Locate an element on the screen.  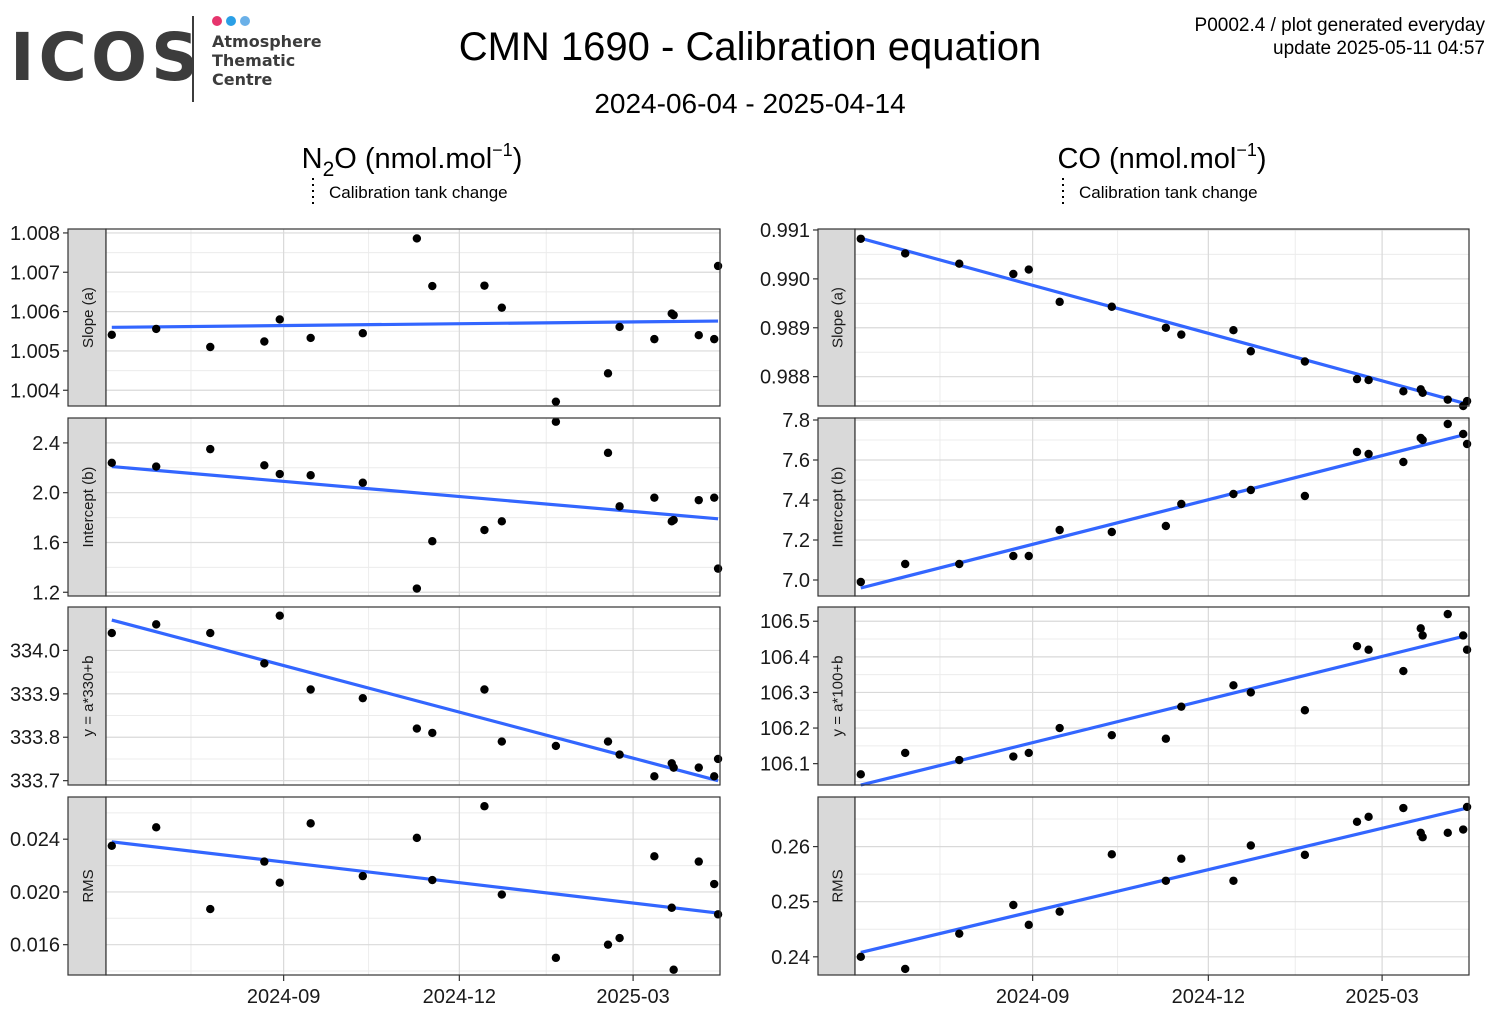
logo-divider is located at coordinates (193, 59).